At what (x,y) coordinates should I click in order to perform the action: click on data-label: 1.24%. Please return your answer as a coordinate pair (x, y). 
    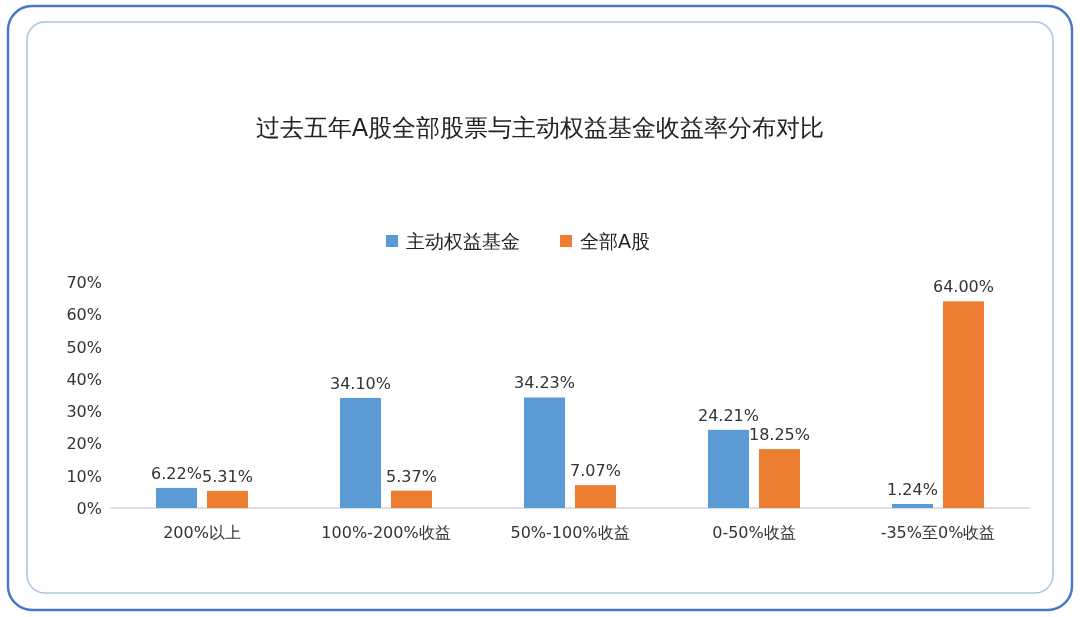
    Looking at the image, I should click on (912, 489).